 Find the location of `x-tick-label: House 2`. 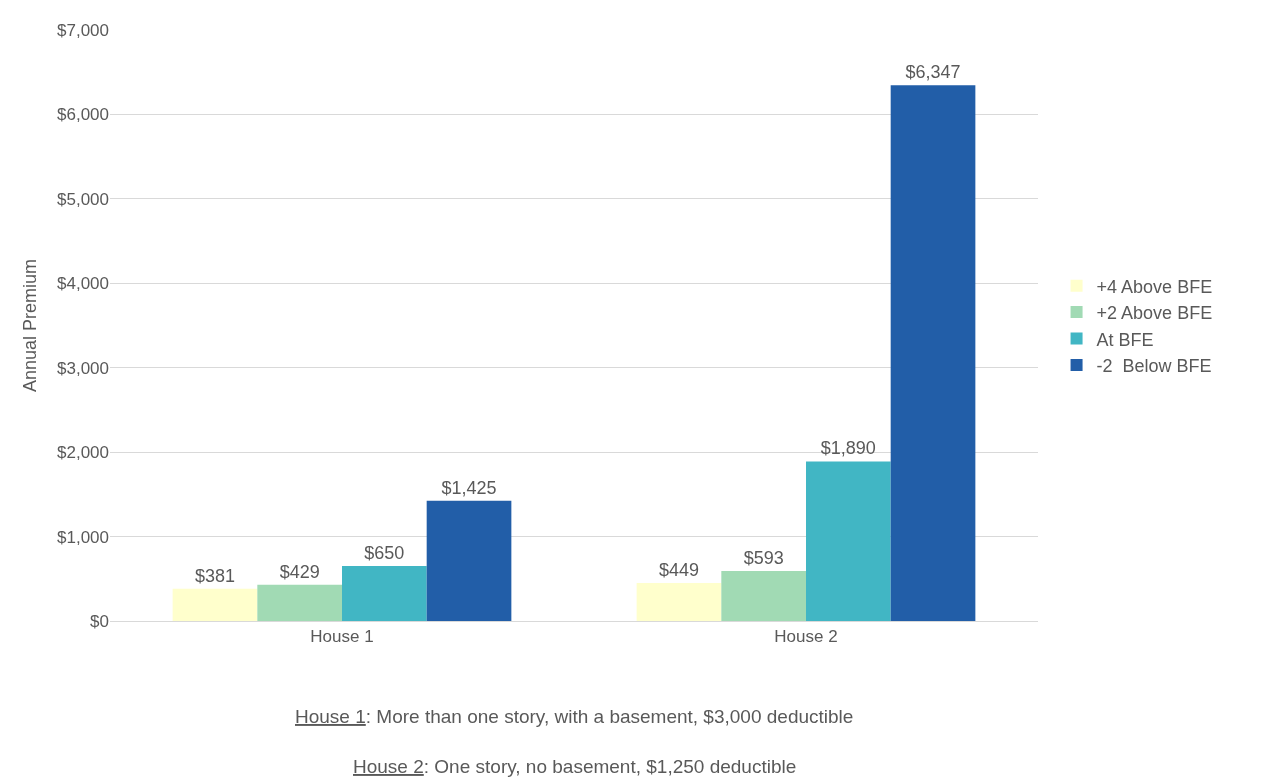

x-tick-label: House 2 is located at coordinates (806, 637).